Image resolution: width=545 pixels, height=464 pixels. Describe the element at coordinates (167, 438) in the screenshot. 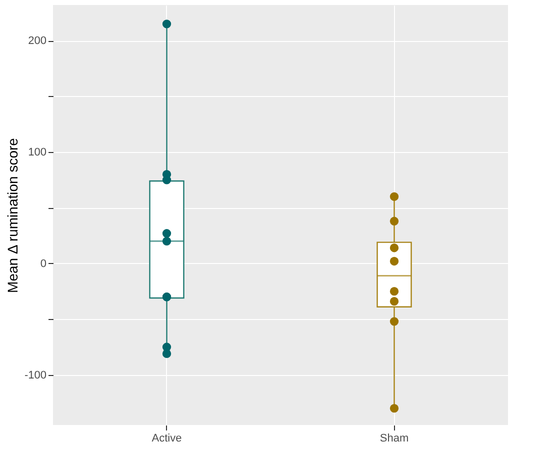

I see `x-tick-label: Active` at that location.